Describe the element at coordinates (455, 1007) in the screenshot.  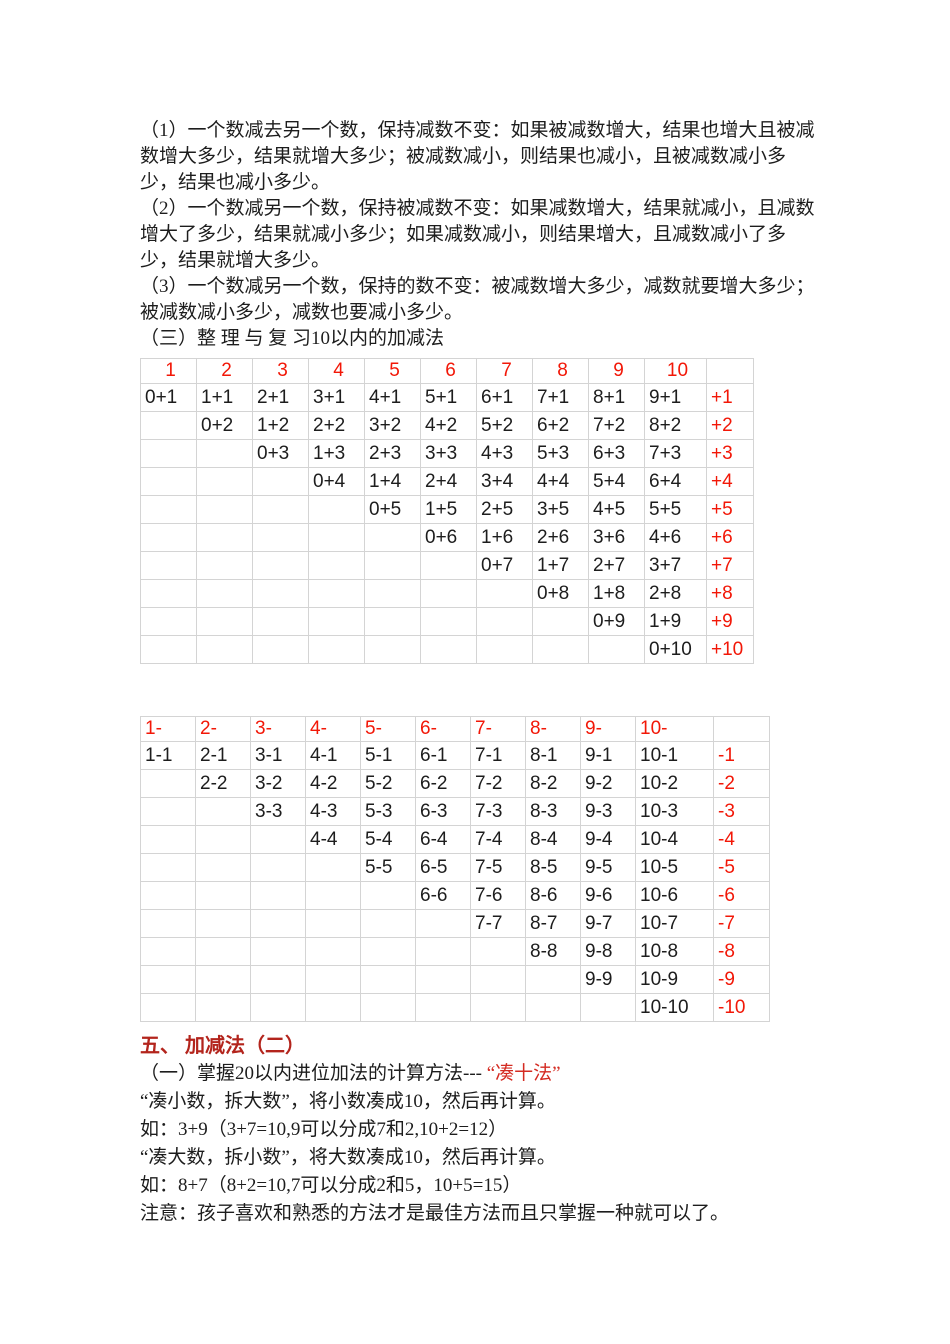
I see `table-row: 10-10 -10` at that location.